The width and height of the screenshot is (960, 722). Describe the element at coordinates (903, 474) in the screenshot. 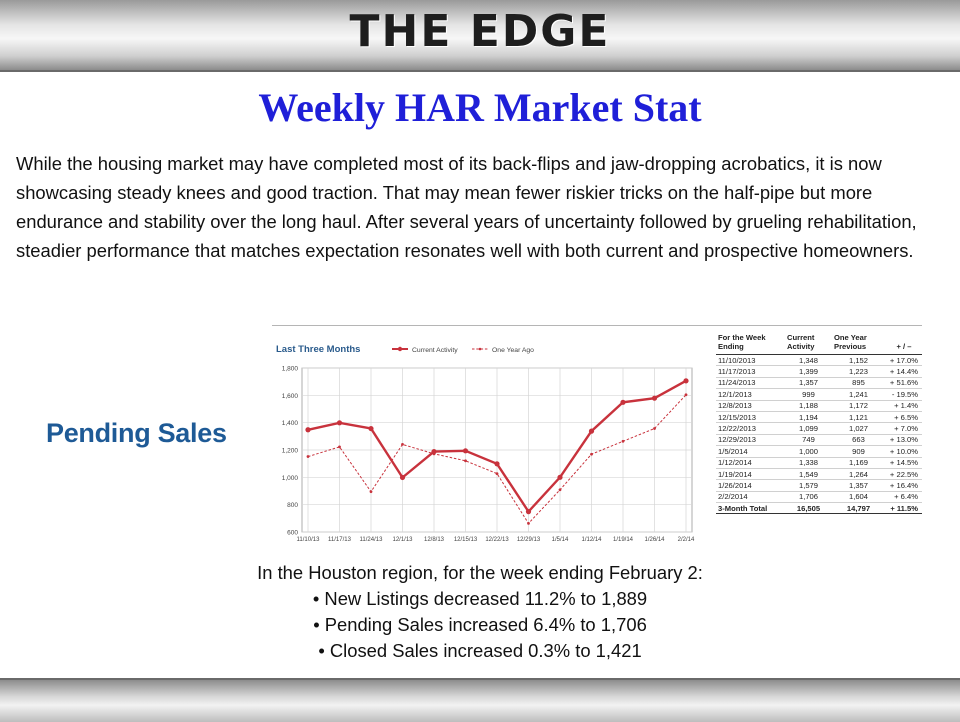

I see `cell-change: + 22.5%` at that location.